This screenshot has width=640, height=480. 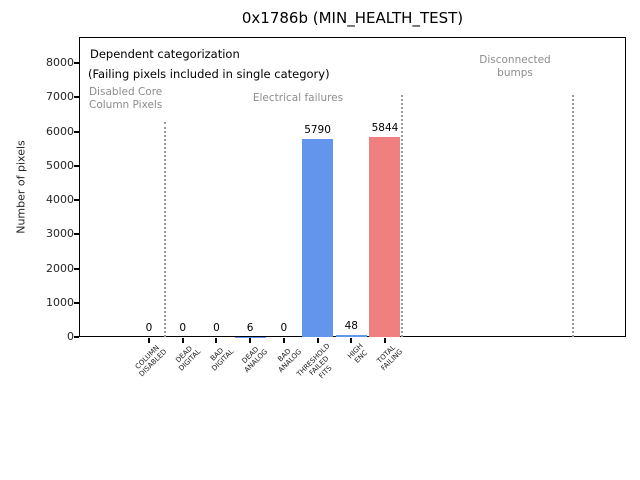 What do you see at coordinates (298, 98) in the screenshot?
I see `annotation-electrical-failures-region: Electrical failures` at bounding box center [298, 98].